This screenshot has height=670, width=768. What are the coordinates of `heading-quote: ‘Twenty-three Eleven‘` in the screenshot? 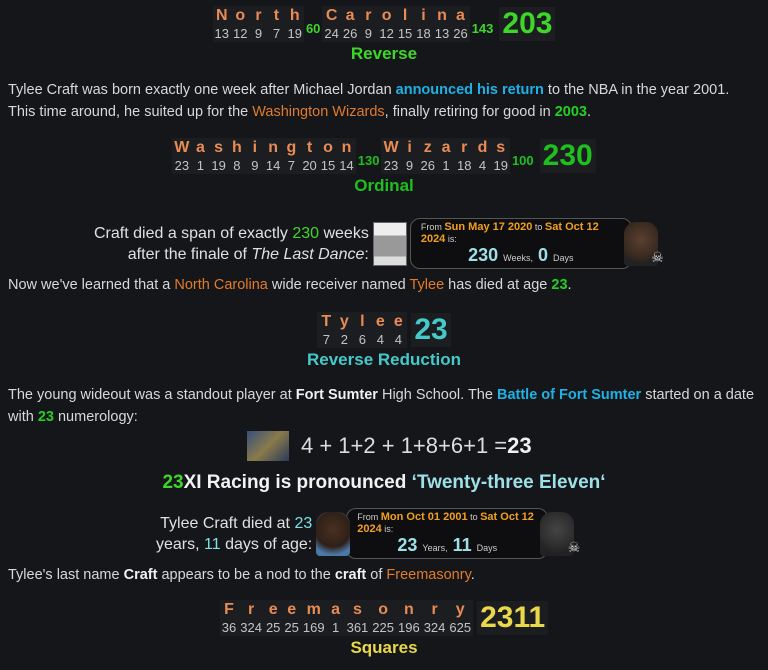 It's located at (508, 482).